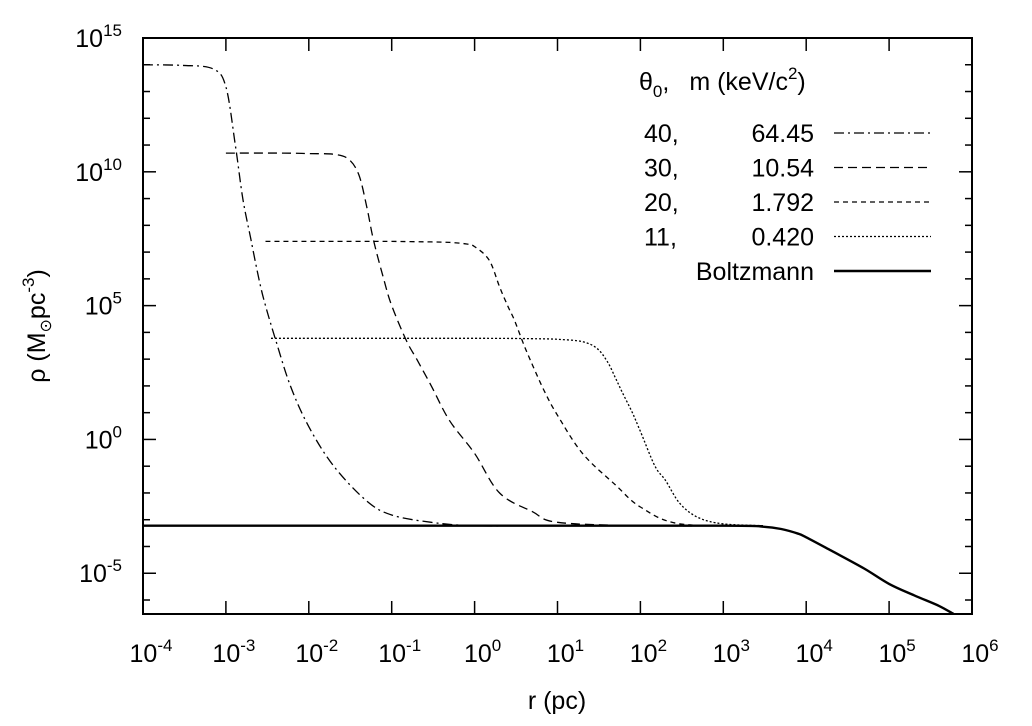 This screenshot has height=726, width=1032. I want to click on legend-mass: 64.45, so click(782, 134).